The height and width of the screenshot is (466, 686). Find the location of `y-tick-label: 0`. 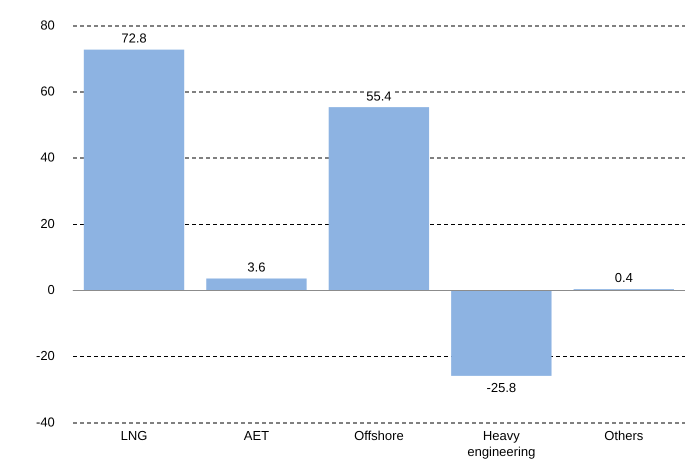

y-tick-label: 0 is located at coordinates (51, 290).